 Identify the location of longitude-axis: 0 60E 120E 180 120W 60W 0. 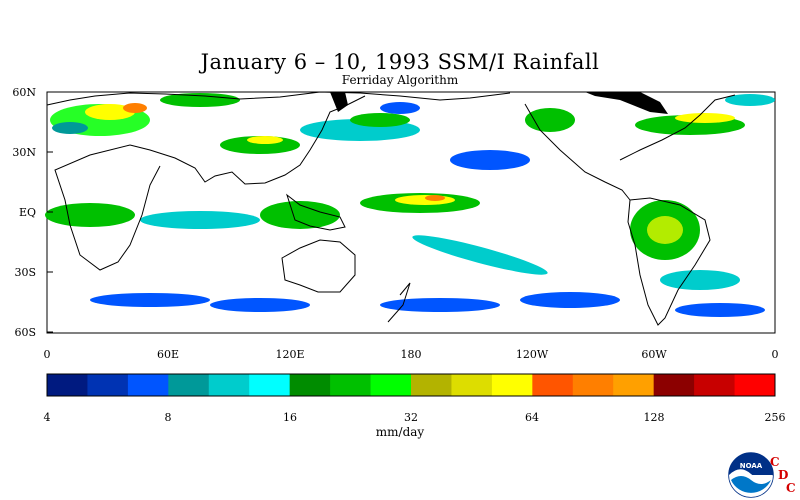
(411, 354).